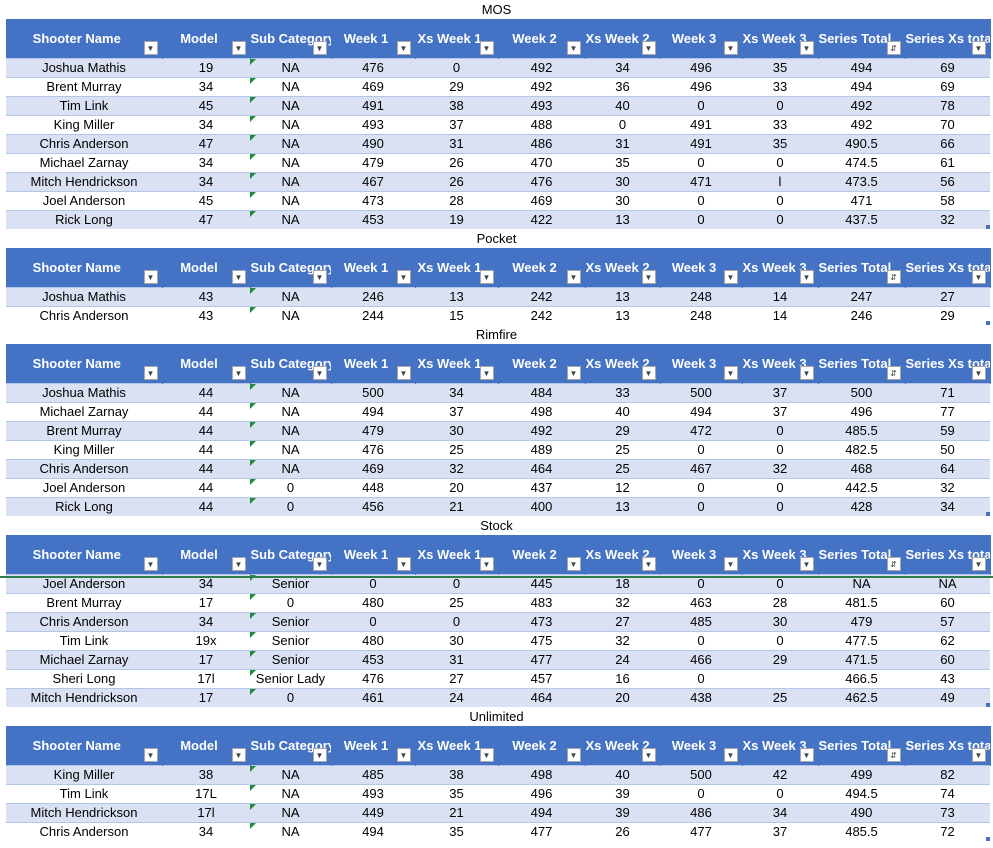 The height and width of the screenshot is (848, 993). What do you see at coordinates (206, 555) in the screenshot?
I see `column-header-model: Model ▼` at bounding box center [206, 555].